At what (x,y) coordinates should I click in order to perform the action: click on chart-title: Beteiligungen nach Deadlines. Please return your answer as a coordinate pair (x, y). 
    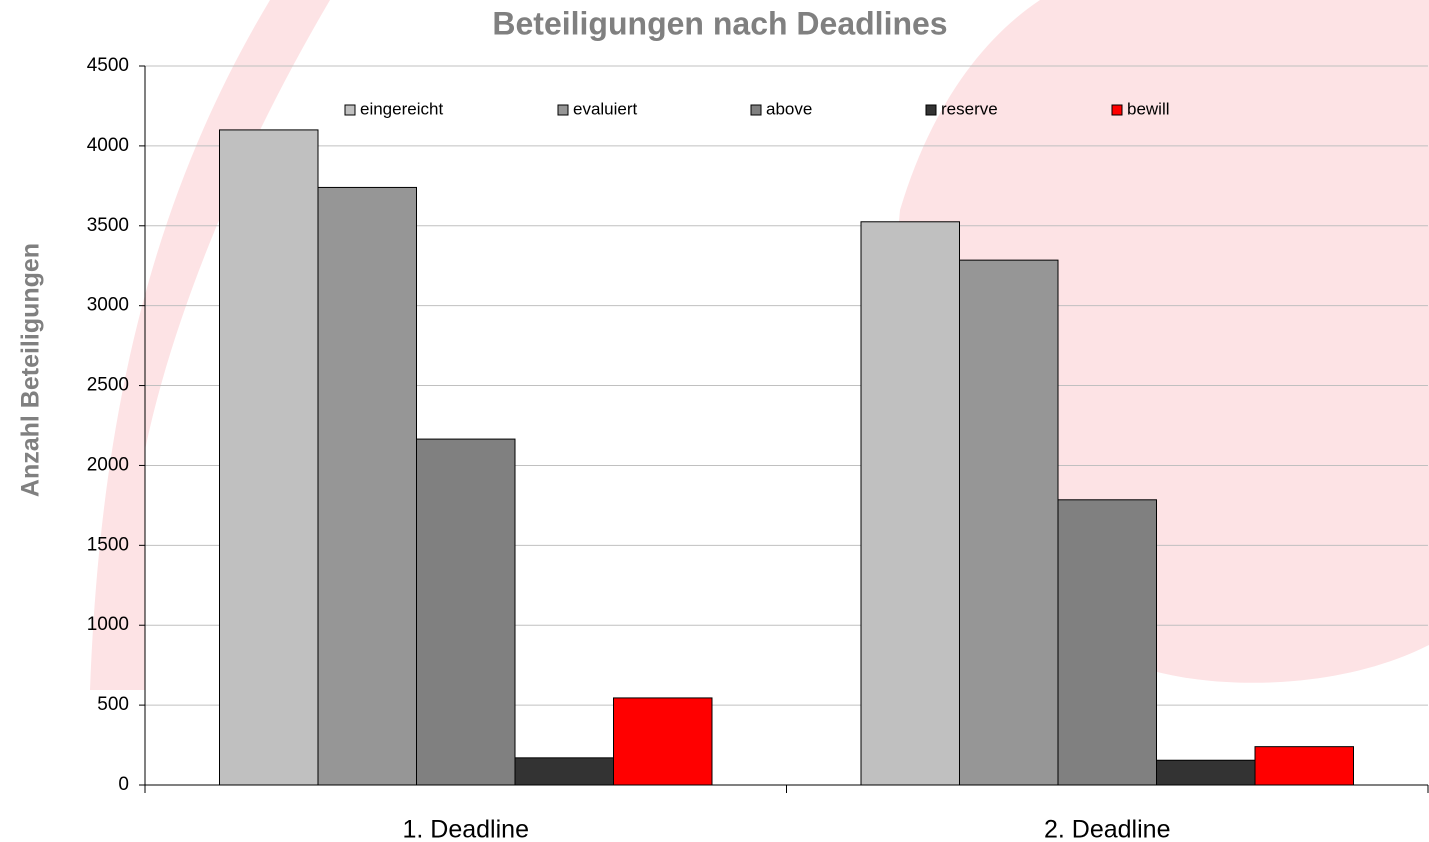
    Looking at the image, I should click on (719, 23).